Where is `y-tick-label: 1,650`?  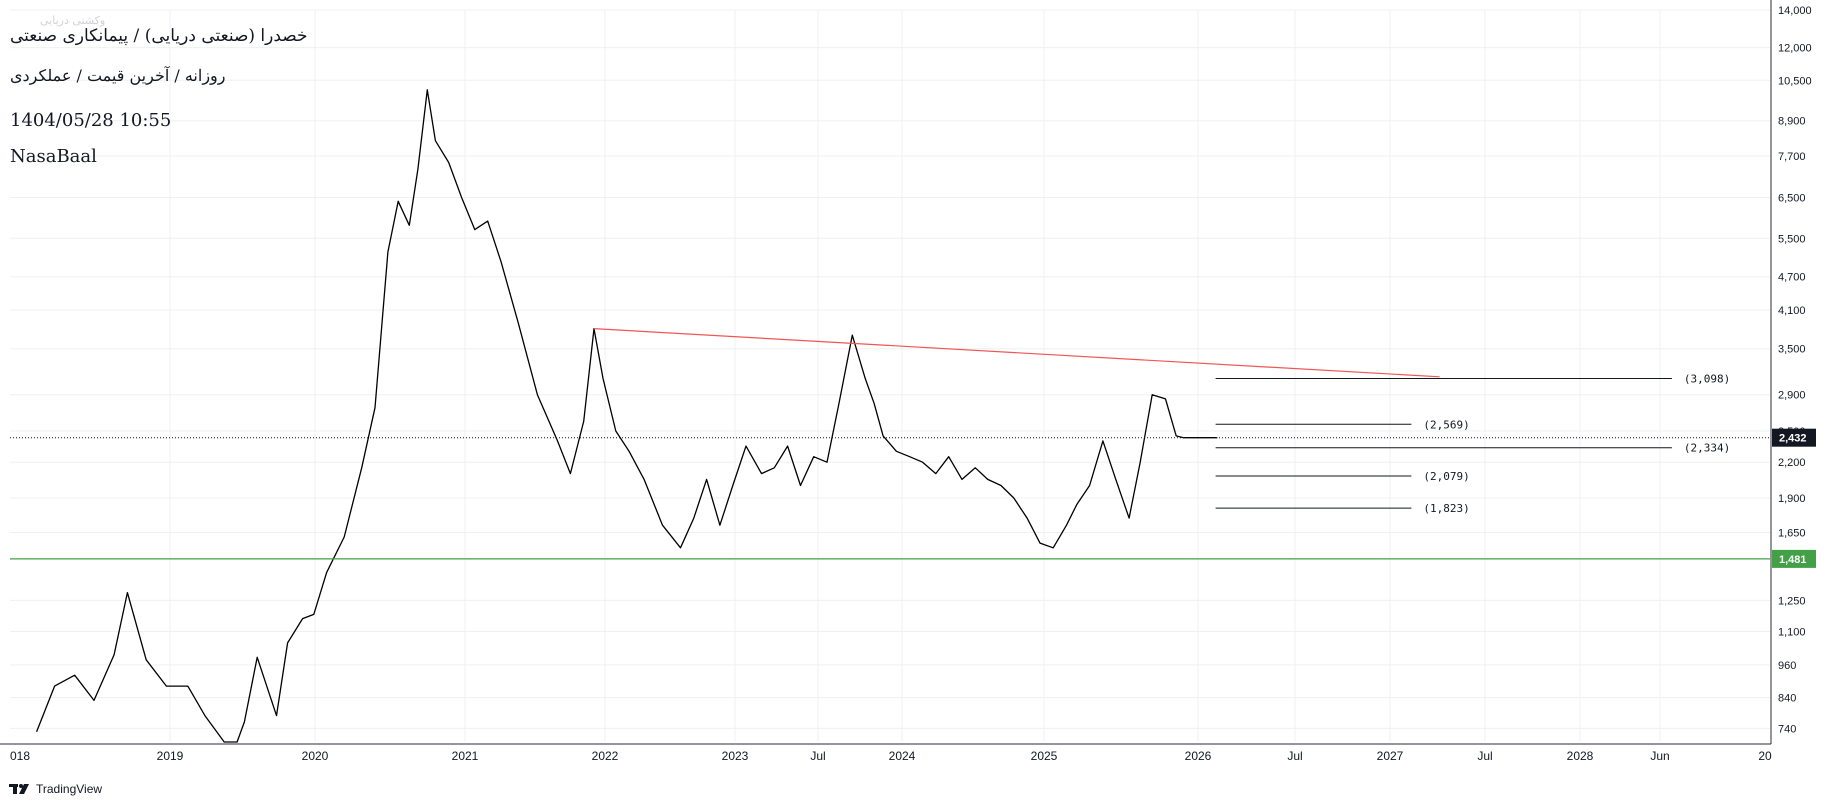 y-tick-label: 1,650 is located at coordinates (1792, 533).